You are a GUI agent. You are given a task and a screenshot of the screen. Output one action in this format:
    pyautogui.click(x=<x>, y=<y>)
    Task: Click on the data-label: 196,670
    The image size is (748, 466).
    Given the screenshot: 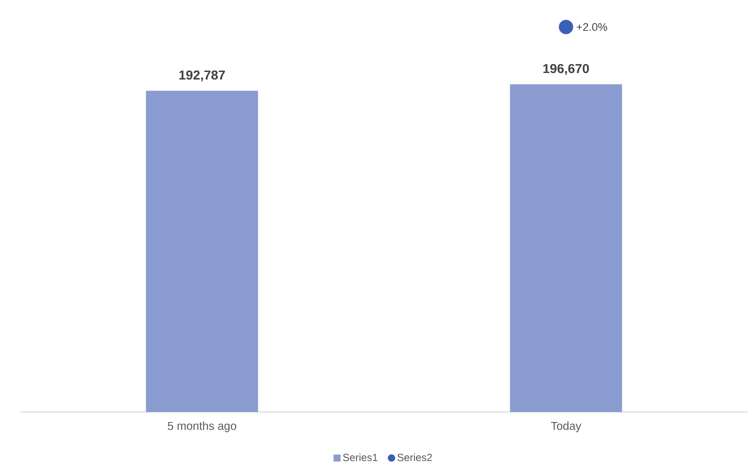 What is the action you would take?
    pyautogui.click(x=566, y=70)
    